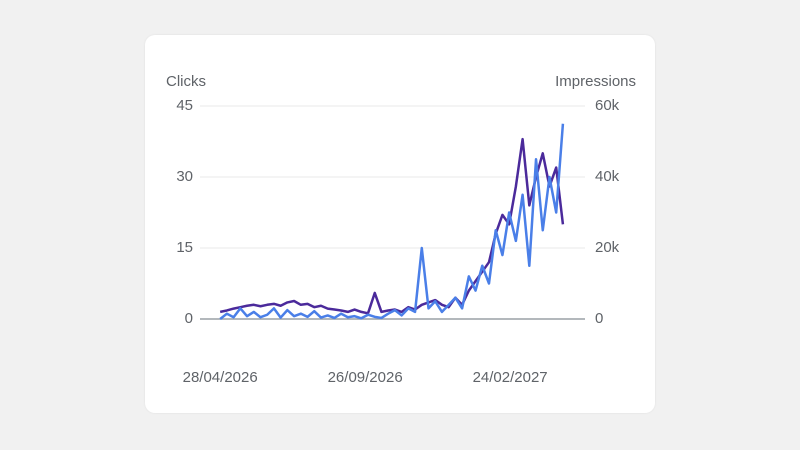 This screenshot has width=800, height=450. What do you see at coordinates (510, 377) in the screenshot?
I see `x-tick-label: 24/02/2027` at bounding box center [510, 377].